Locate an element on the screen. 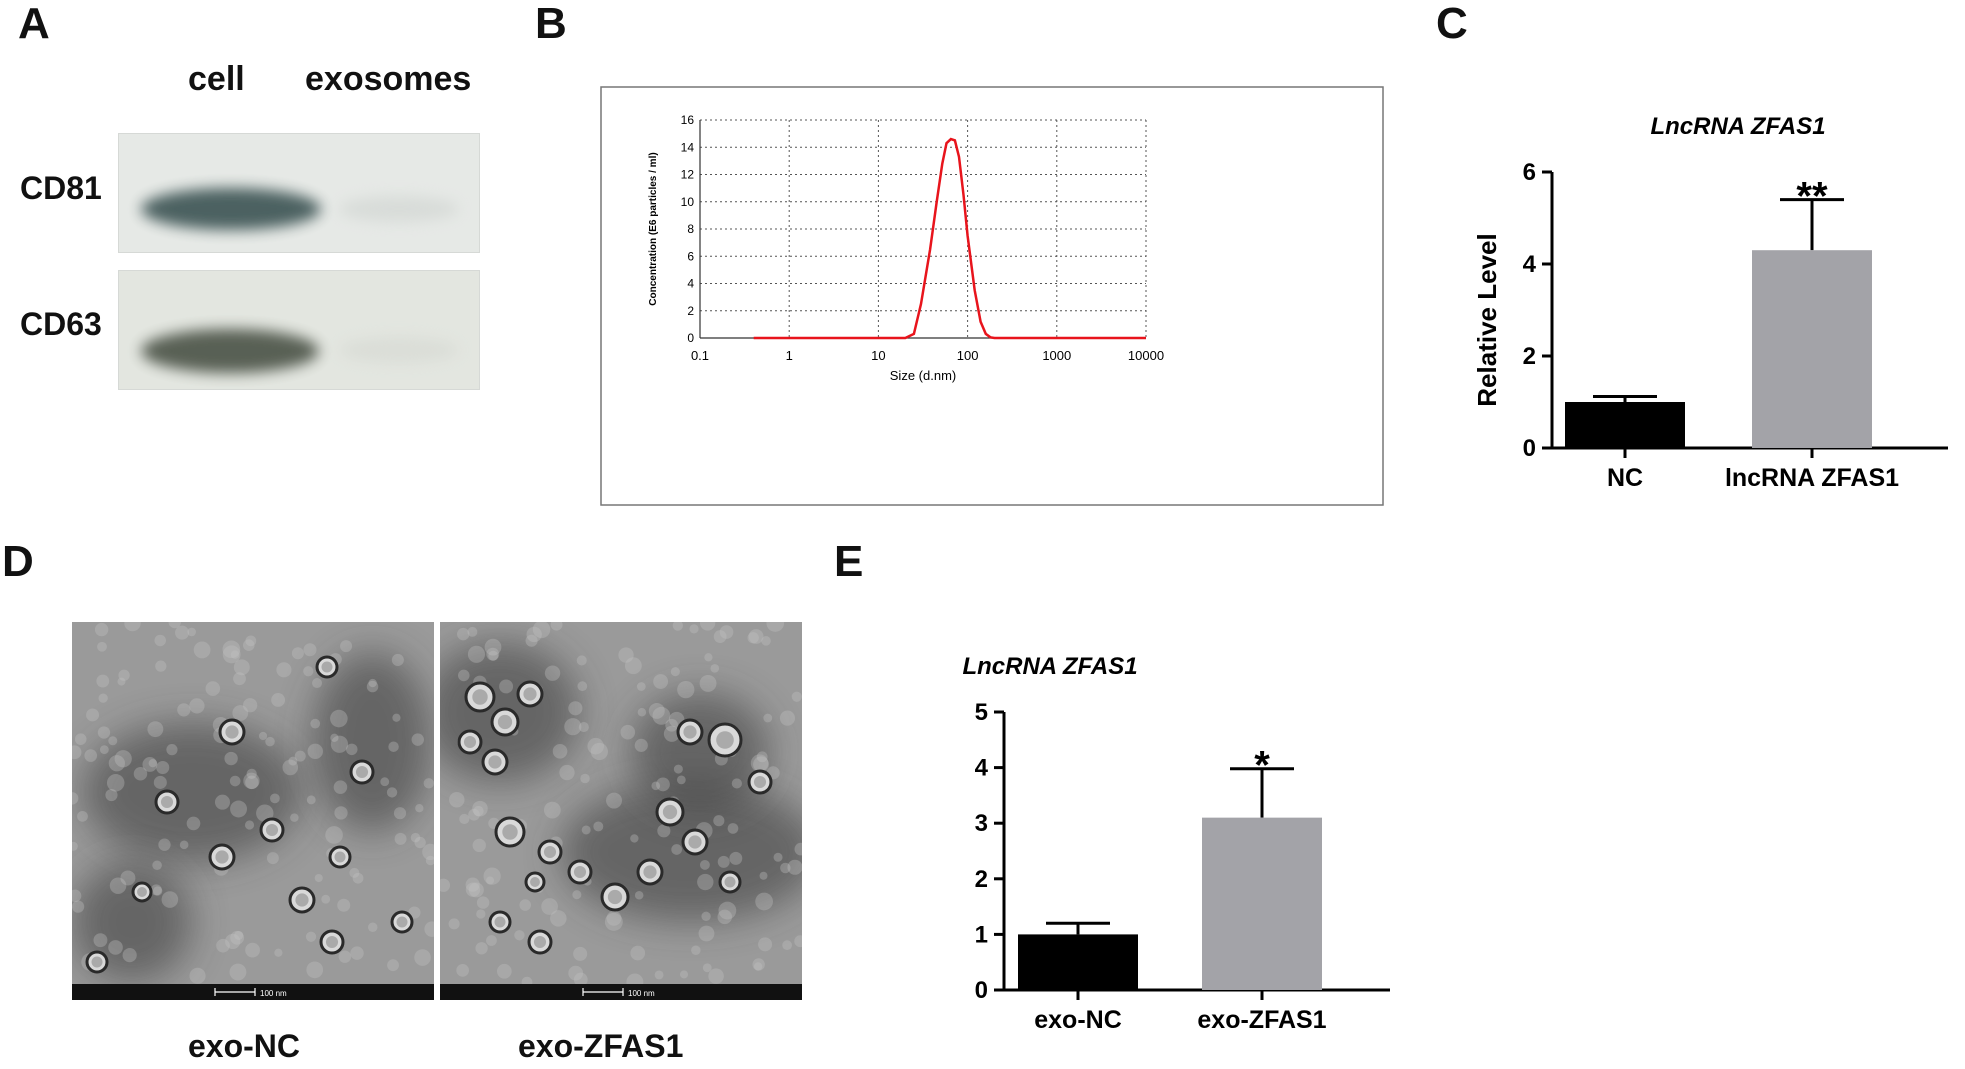 The width and height of the screenshot is (1965, 1069). panel-letter-c: C is located at coordinates (1452, 24).